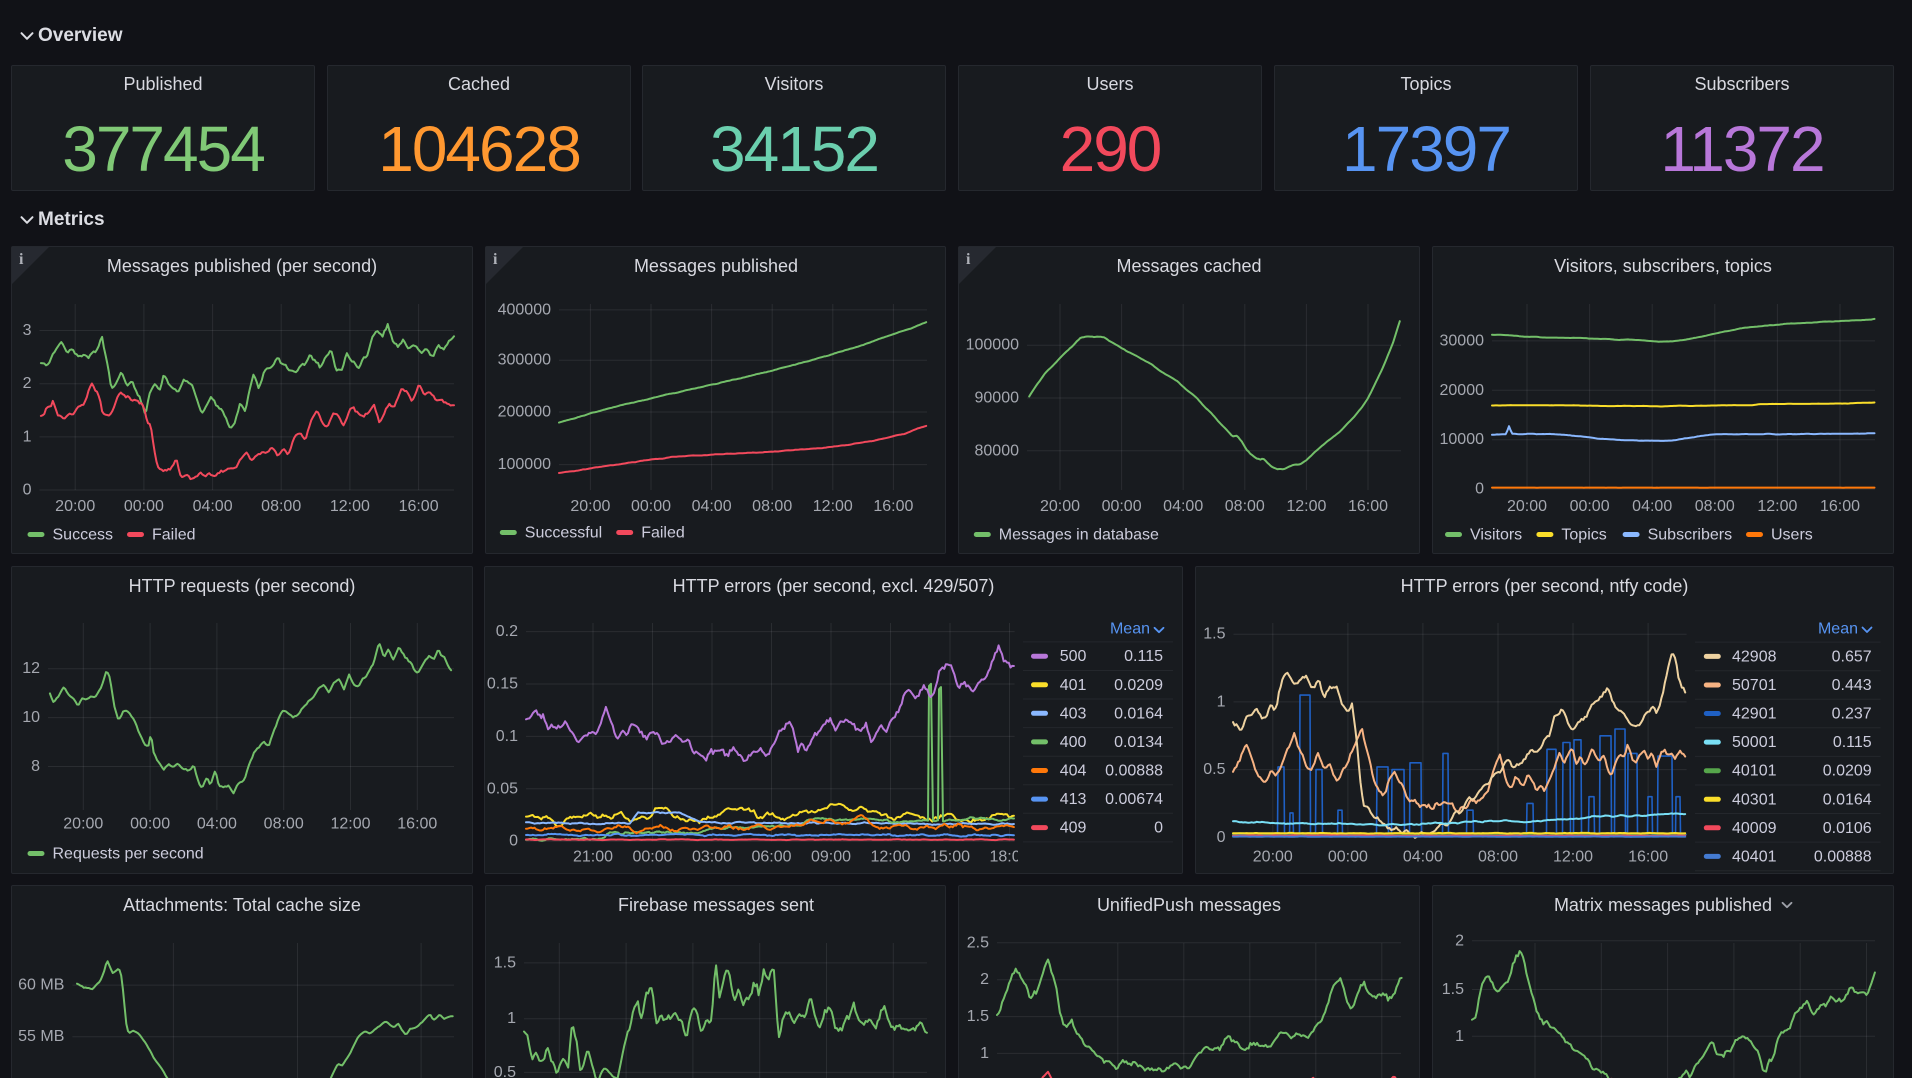 The height and width of the screenshot is (1078, 1912). I want to click on svg-text: 0.05, so click(502, 788).